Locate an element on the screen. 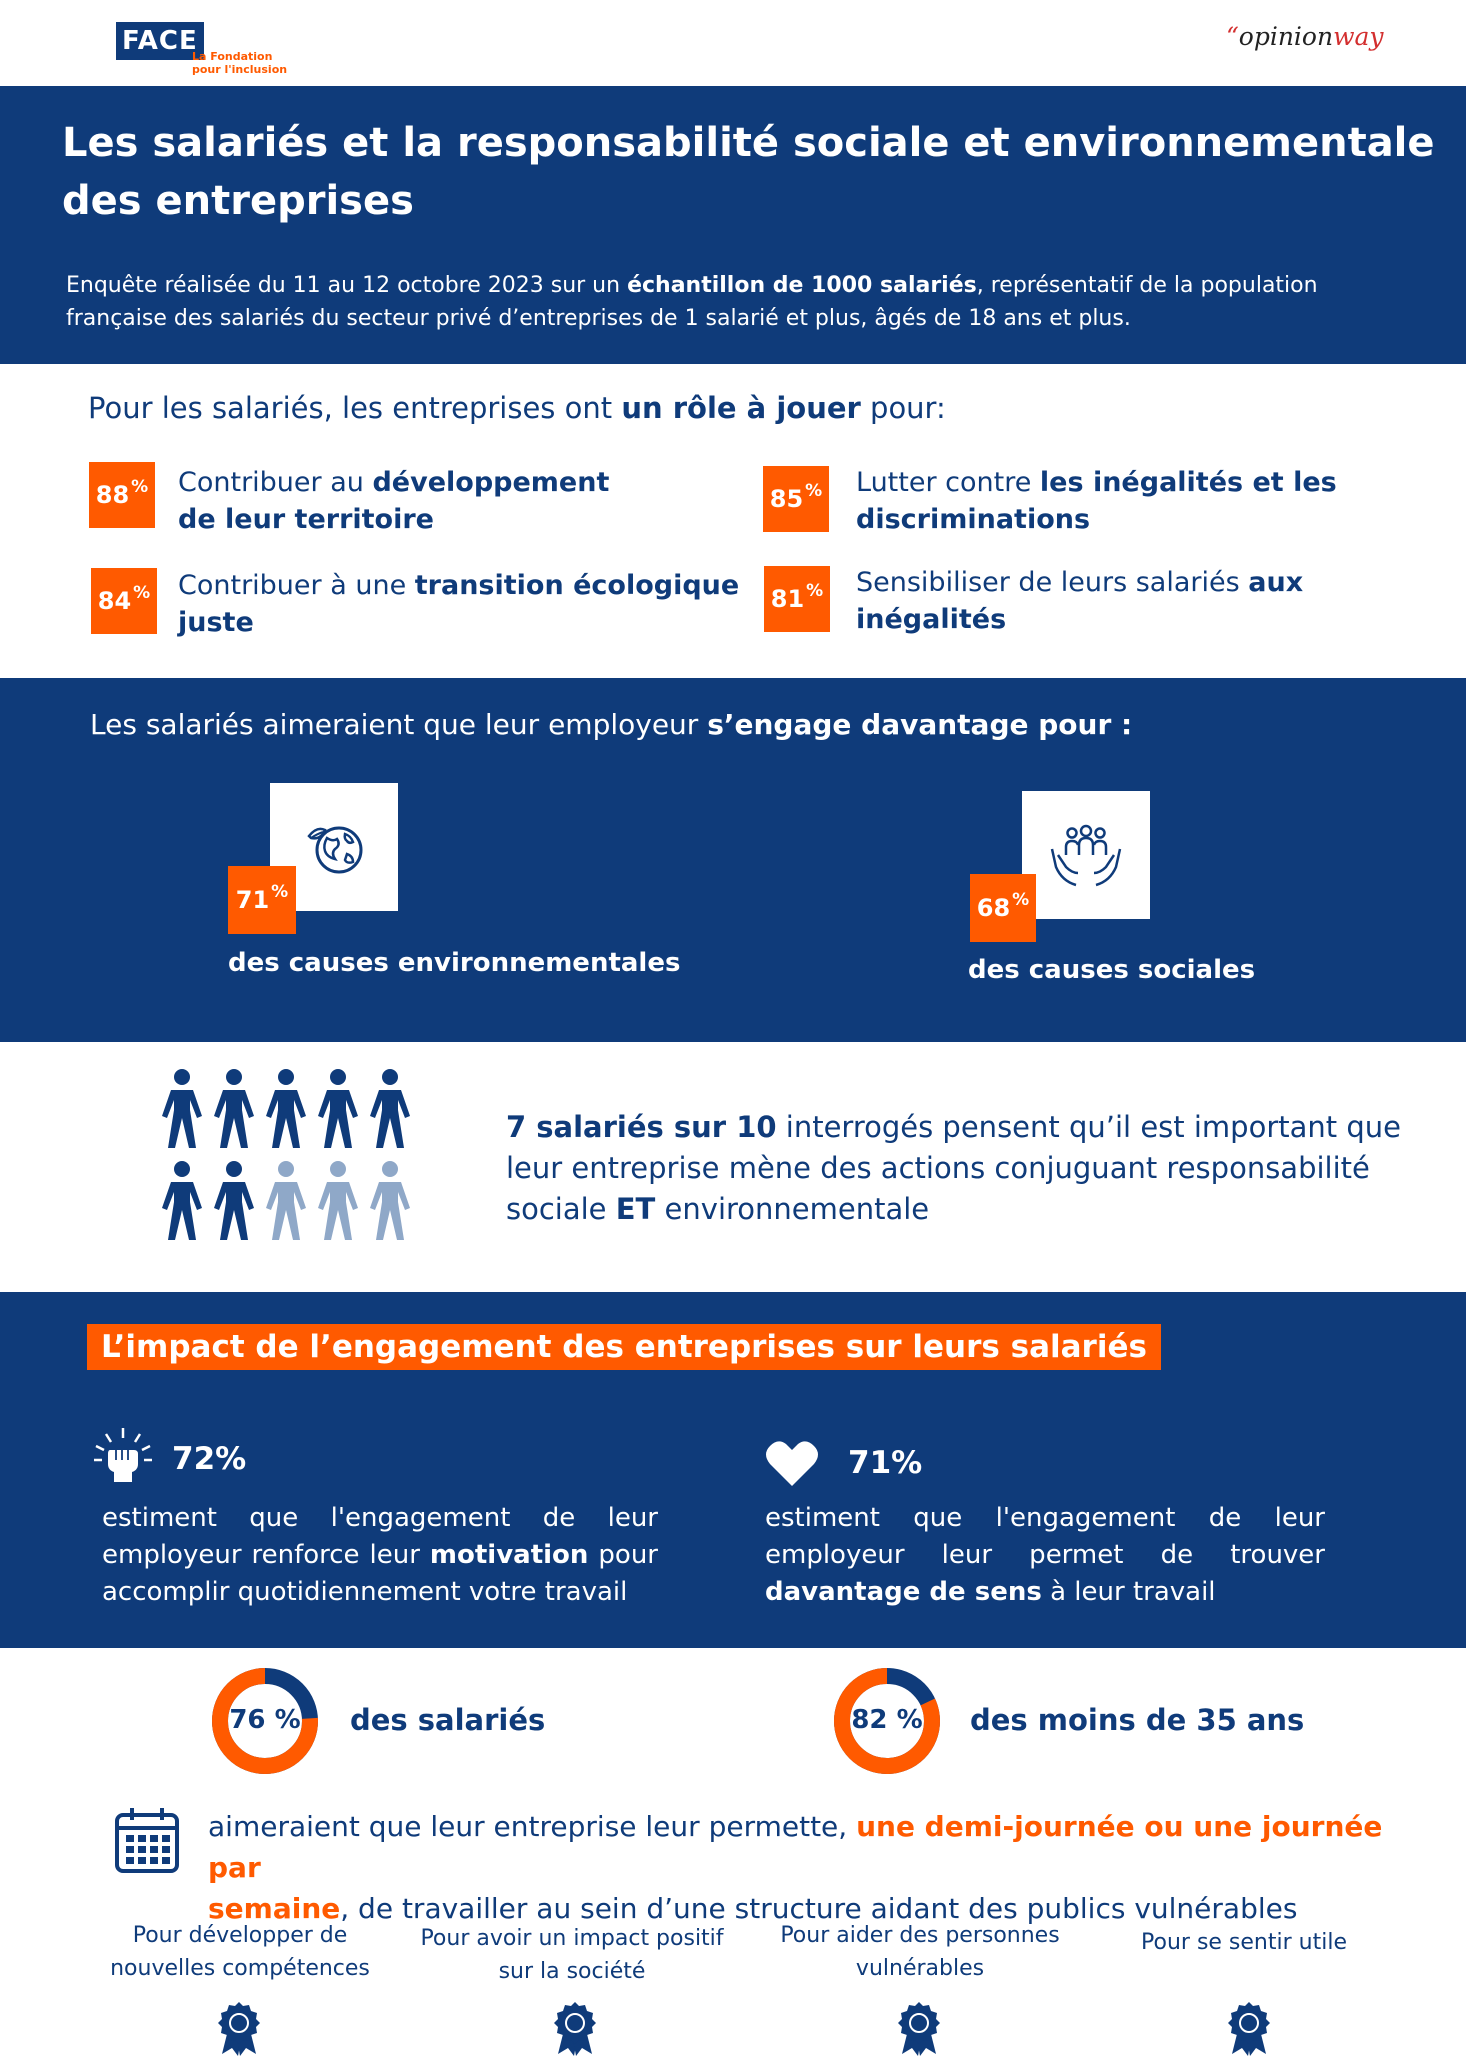 This screenshot has height=2070, width=1466. role-stat-value-3: 84 is located at coordinates (114, 601).